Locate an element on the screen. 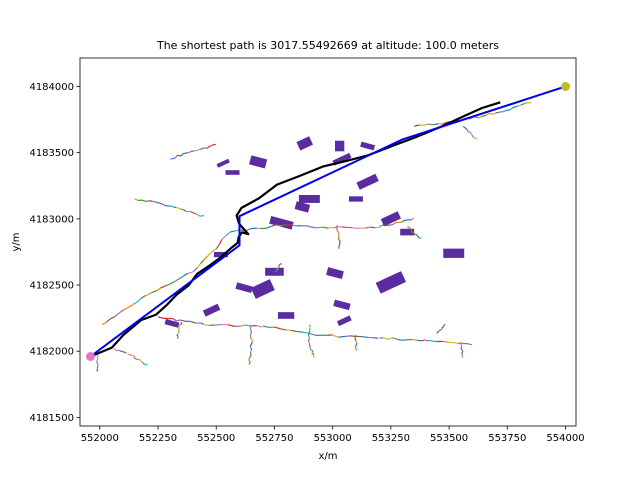 The height and width of the screenshot is (480, 640). x-tick-label: 553500 is located at coordinates (449, 438).